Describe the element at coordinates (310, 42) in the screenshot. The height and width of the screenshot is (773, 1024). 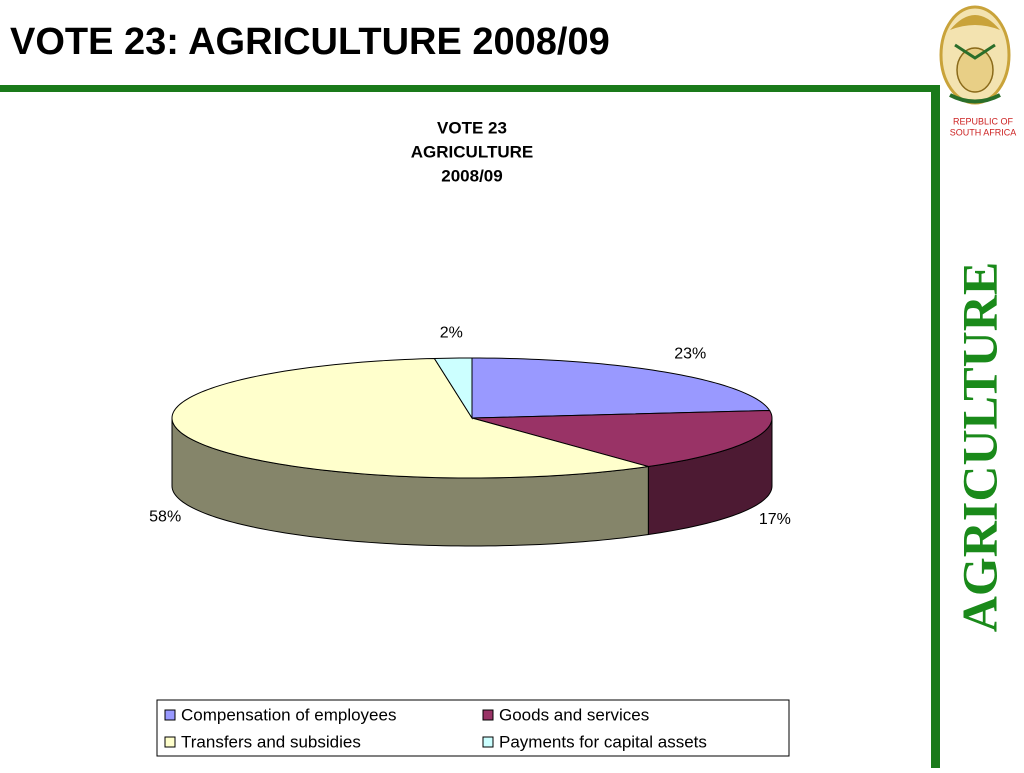
I see `slide-title: VOTE 23: AGRICULTURE 2008/09` at that location.